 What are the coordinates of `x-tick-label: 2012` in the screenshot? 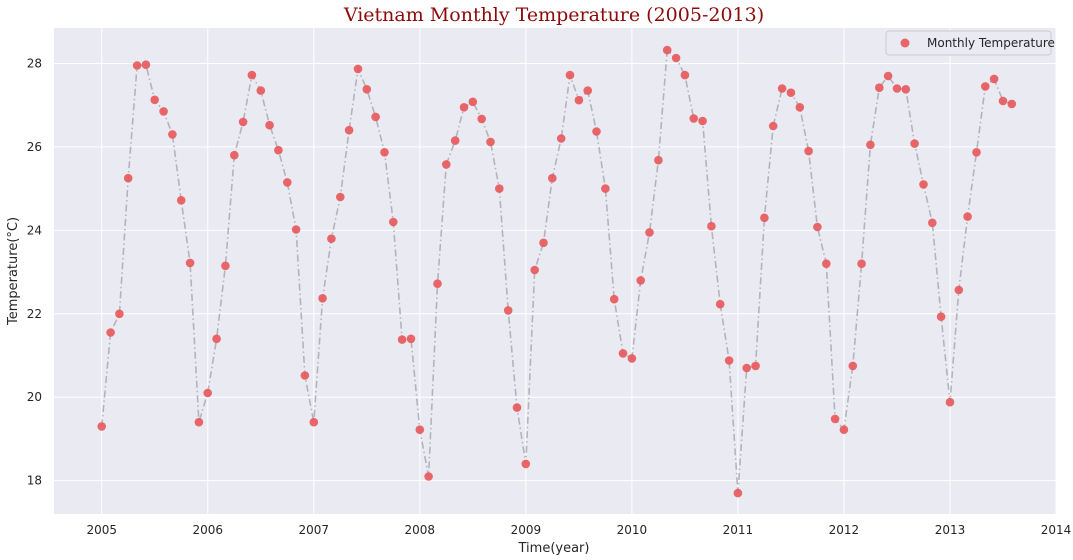 It's located at (844, 530).